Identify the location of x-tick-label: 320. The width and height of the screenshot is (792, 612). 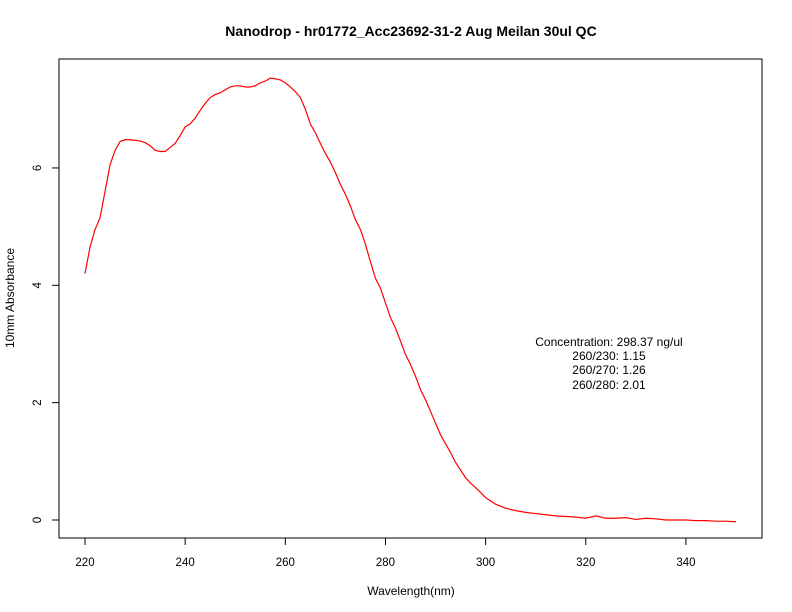
(585, 563).